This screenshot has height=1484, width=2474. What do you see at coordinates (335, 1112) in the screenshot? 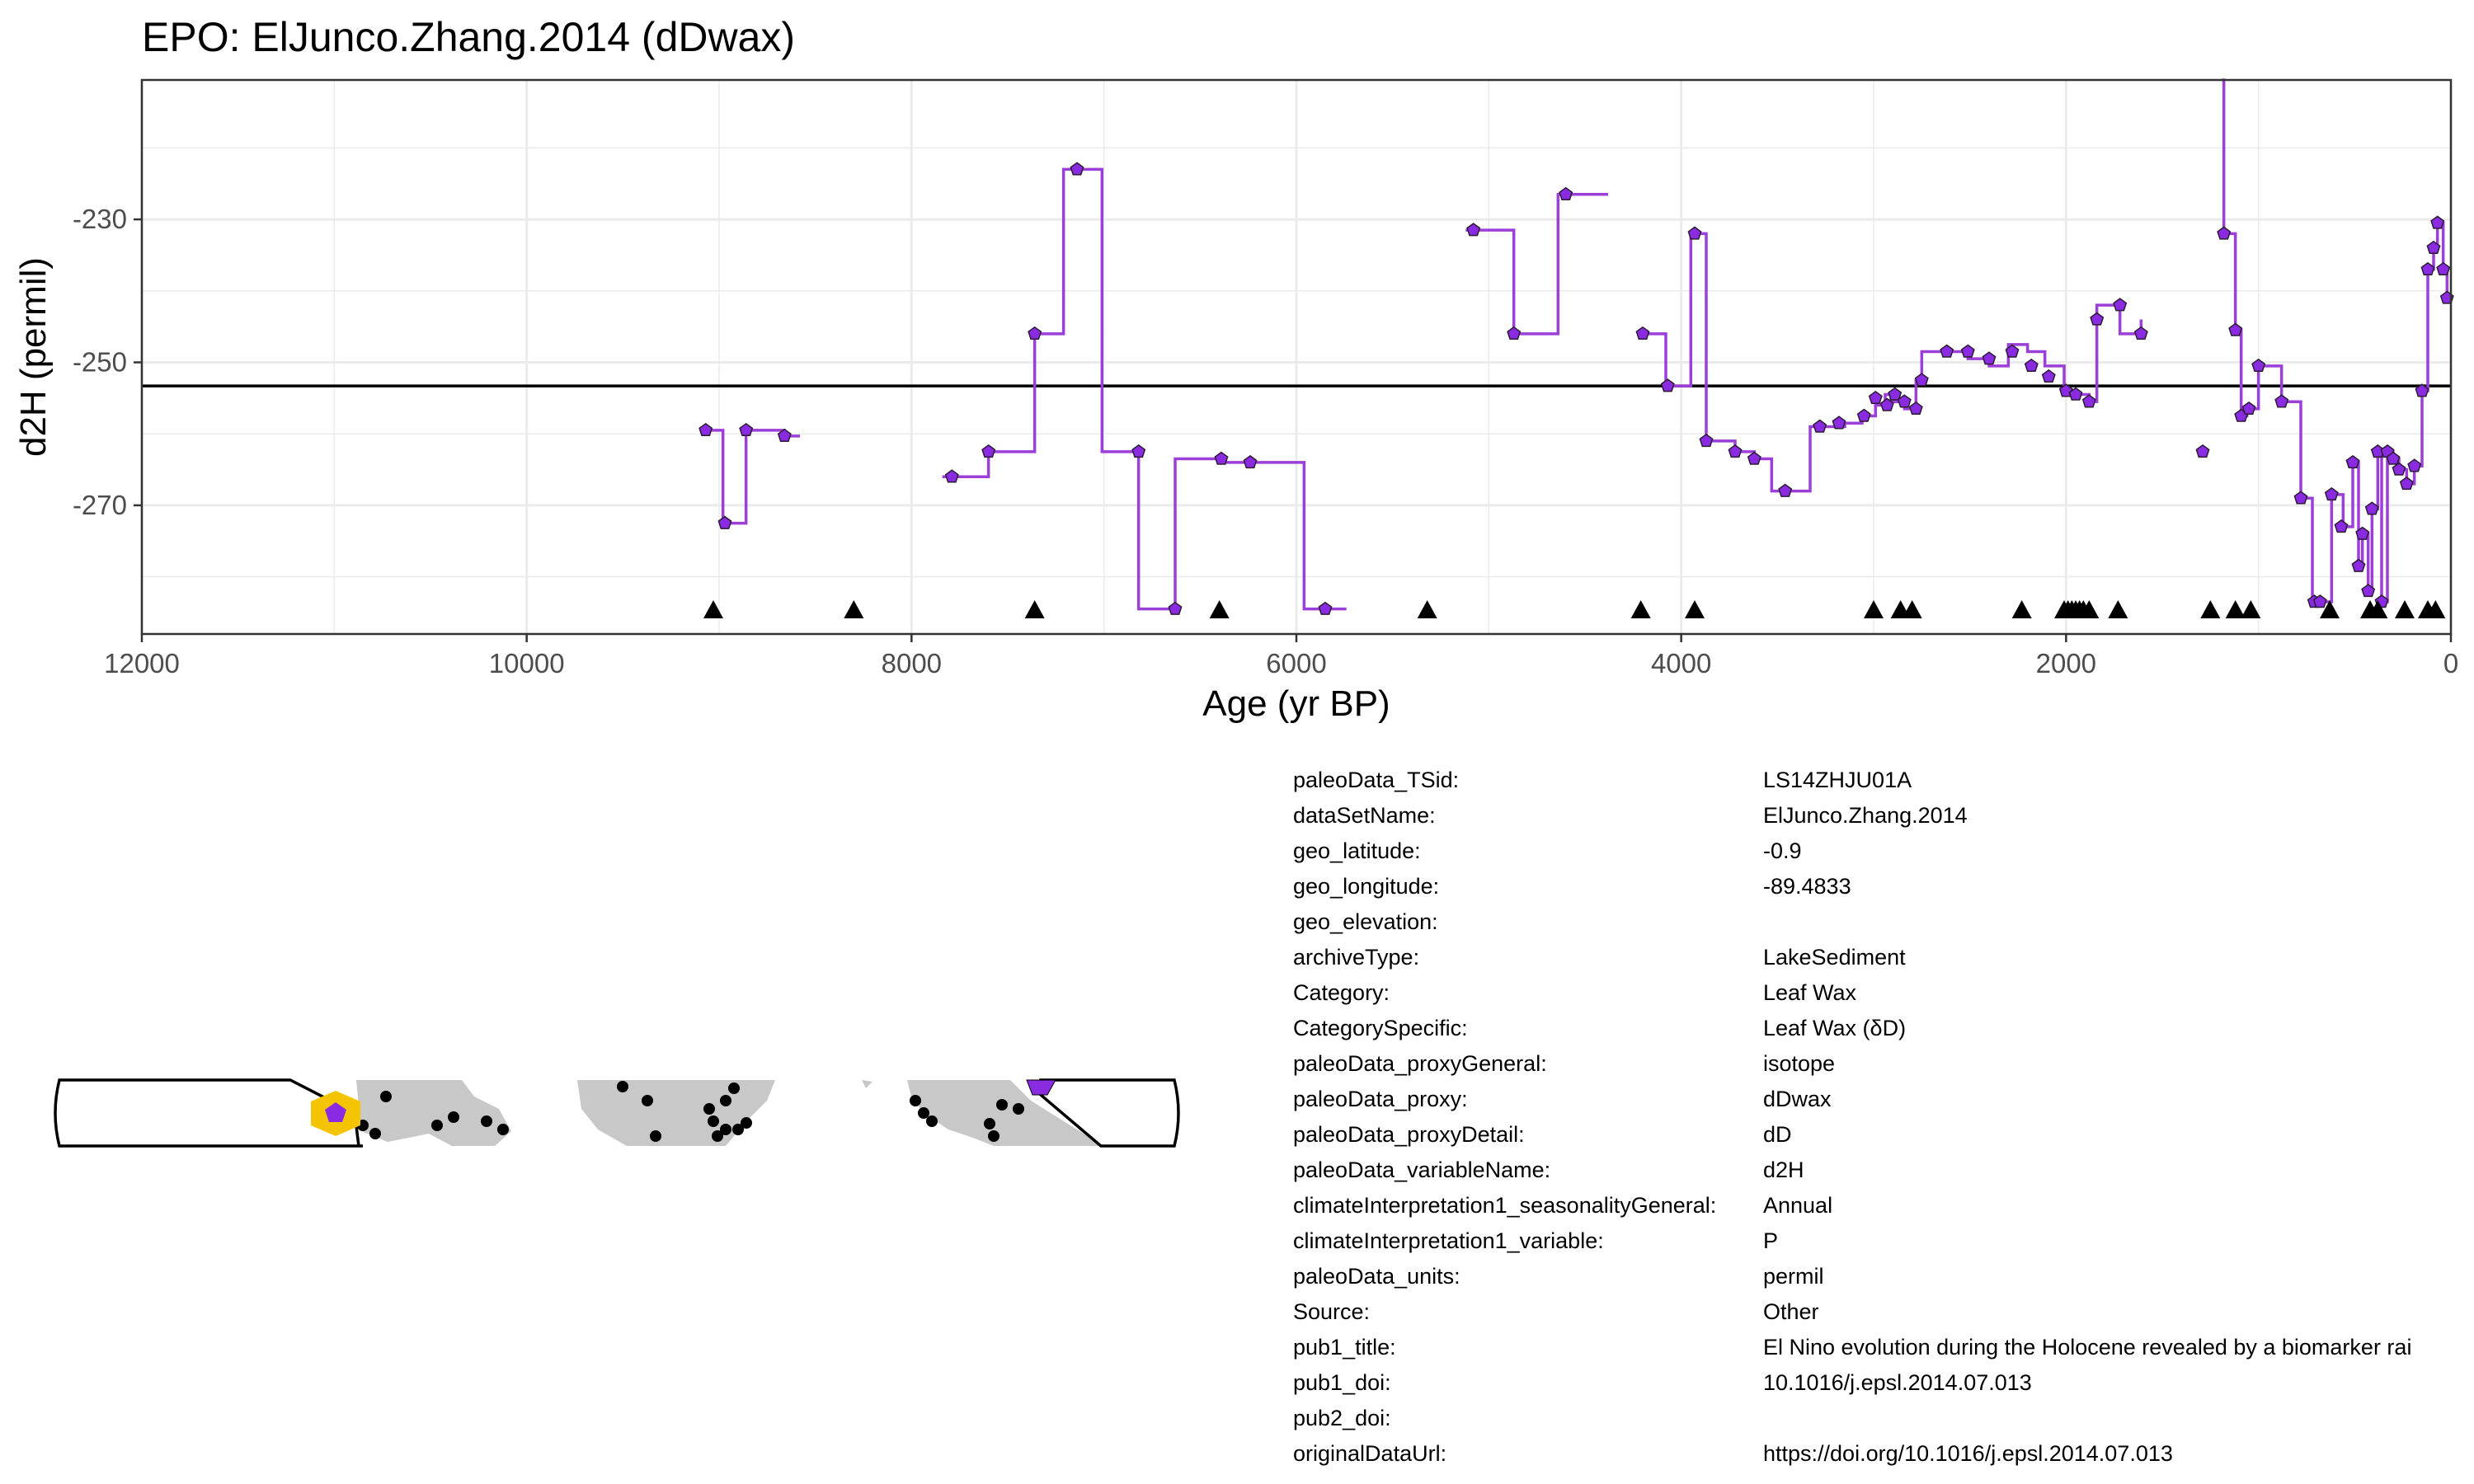
I see `site-pentagon-icon` at bounding box center [335, 1112].